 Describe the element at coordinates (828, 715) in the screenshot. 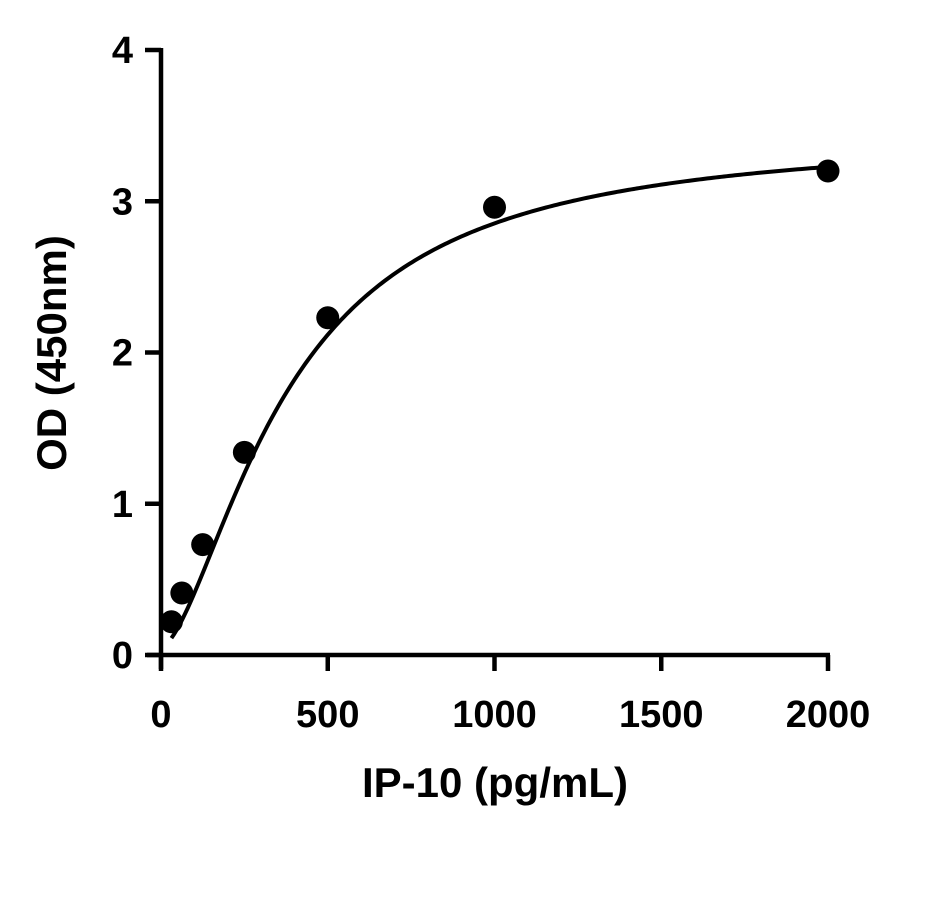

I see `x-tick-label: 2000` at that location.